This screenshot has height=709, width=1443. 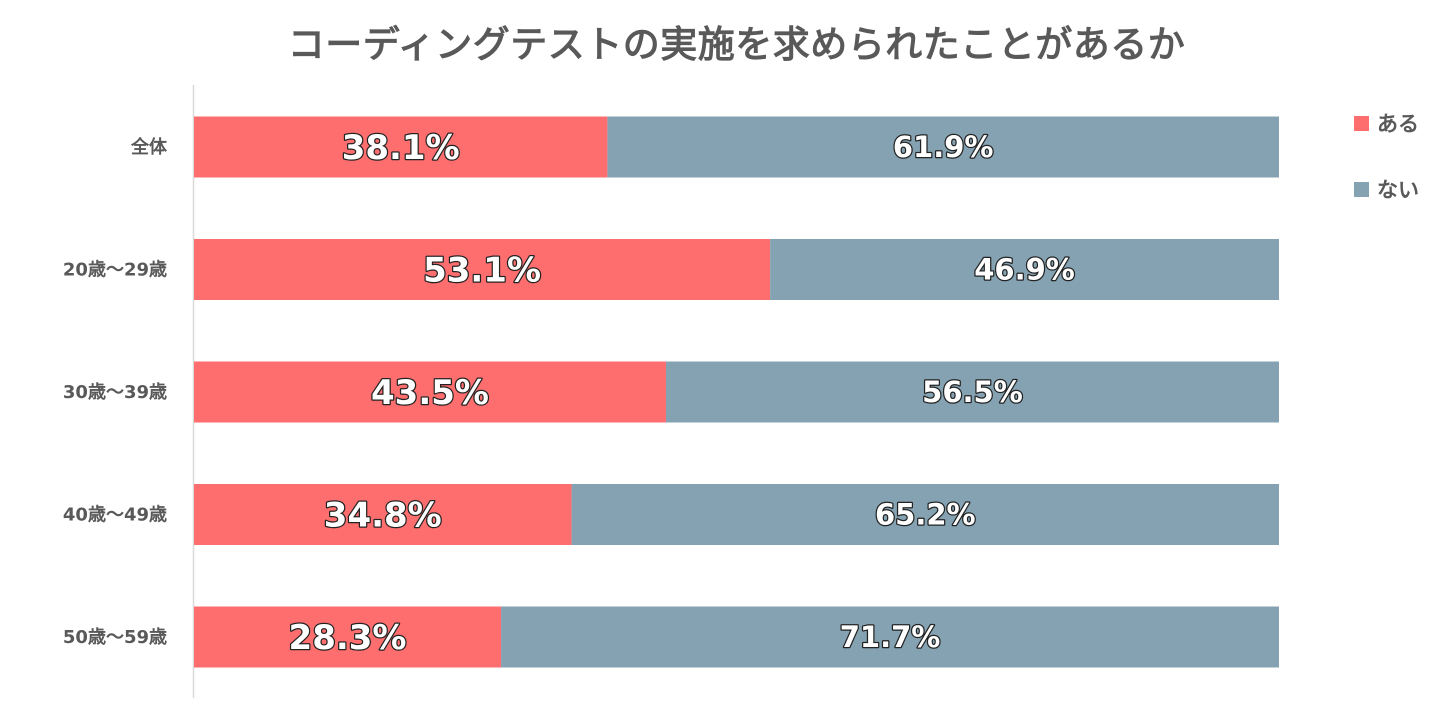 I want to click on category-label: 20歳～29歳, so click(x=115, y=270).